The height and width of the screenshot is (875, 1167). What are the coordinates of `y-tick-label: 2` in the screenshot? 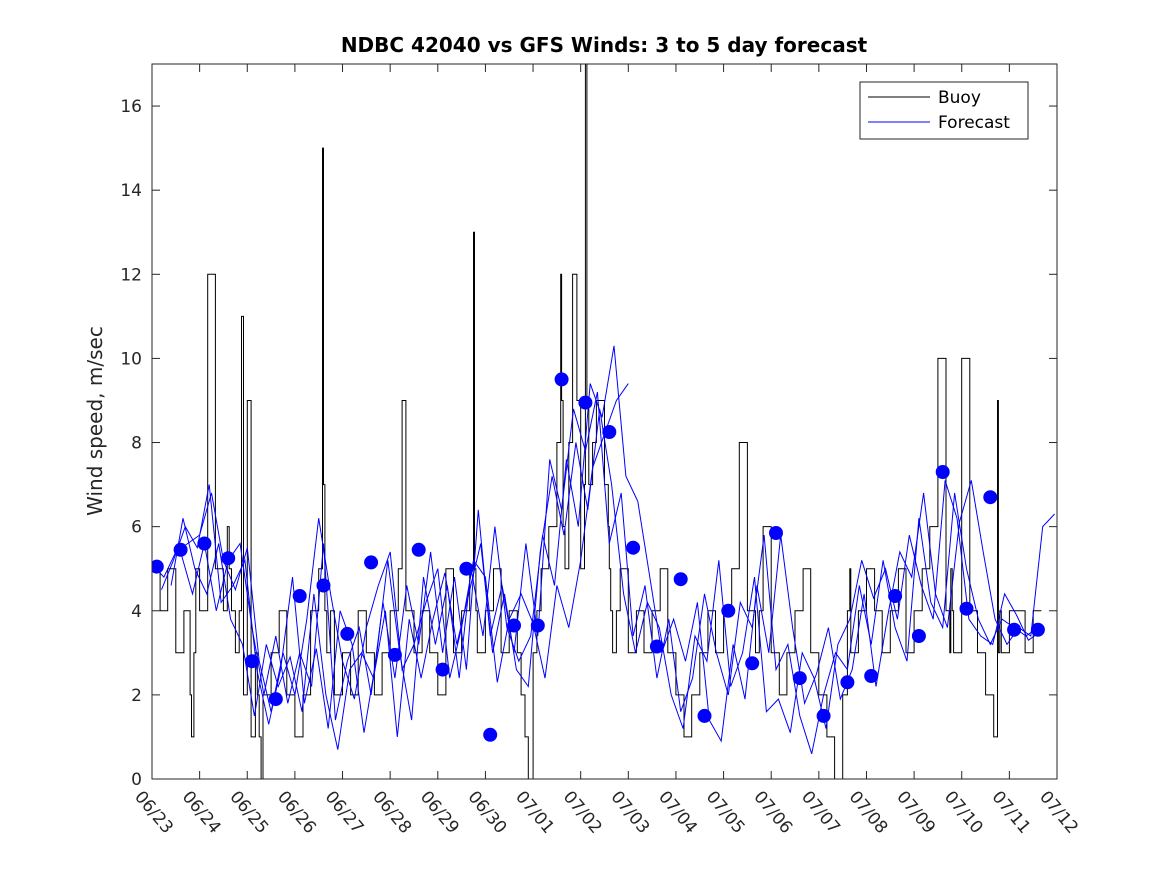 It's located at (136, 696).